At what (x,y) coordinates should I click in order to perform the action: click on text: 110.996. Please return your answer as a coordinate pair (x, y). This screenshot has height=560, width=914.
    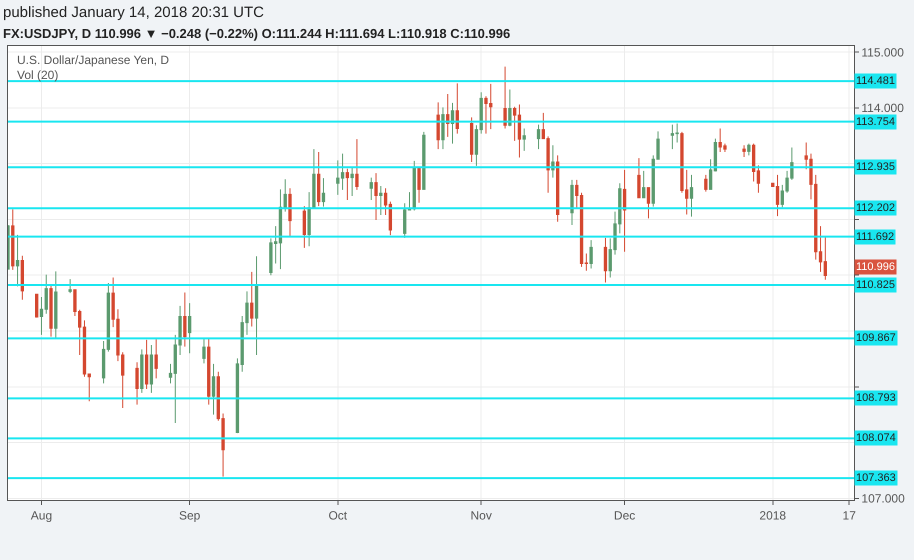
    Looking at the image, I should click on (875, 267).